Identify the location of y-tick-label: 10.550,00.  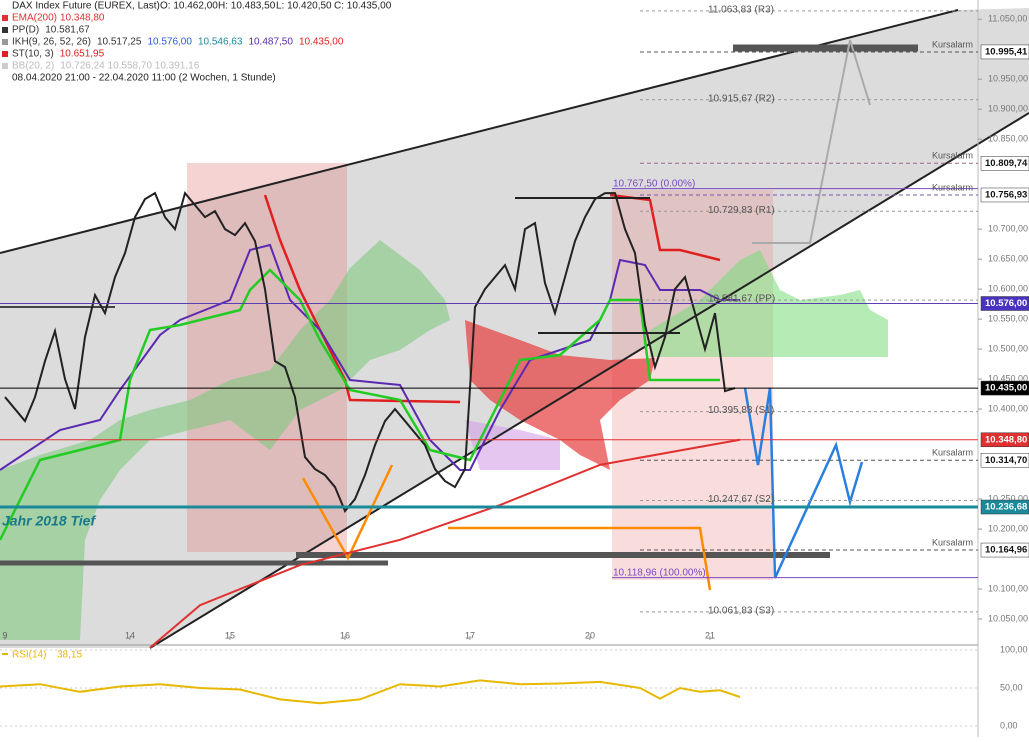
(1008, 318).